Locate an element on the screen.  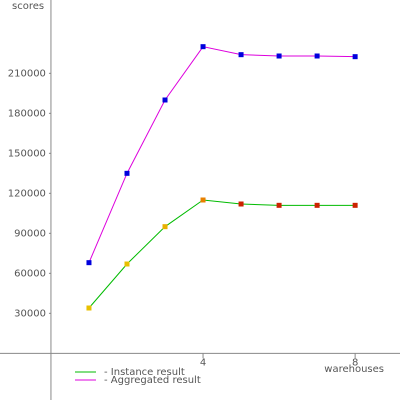
y-tick-label: 180000 is located at coordinates (27, 113).